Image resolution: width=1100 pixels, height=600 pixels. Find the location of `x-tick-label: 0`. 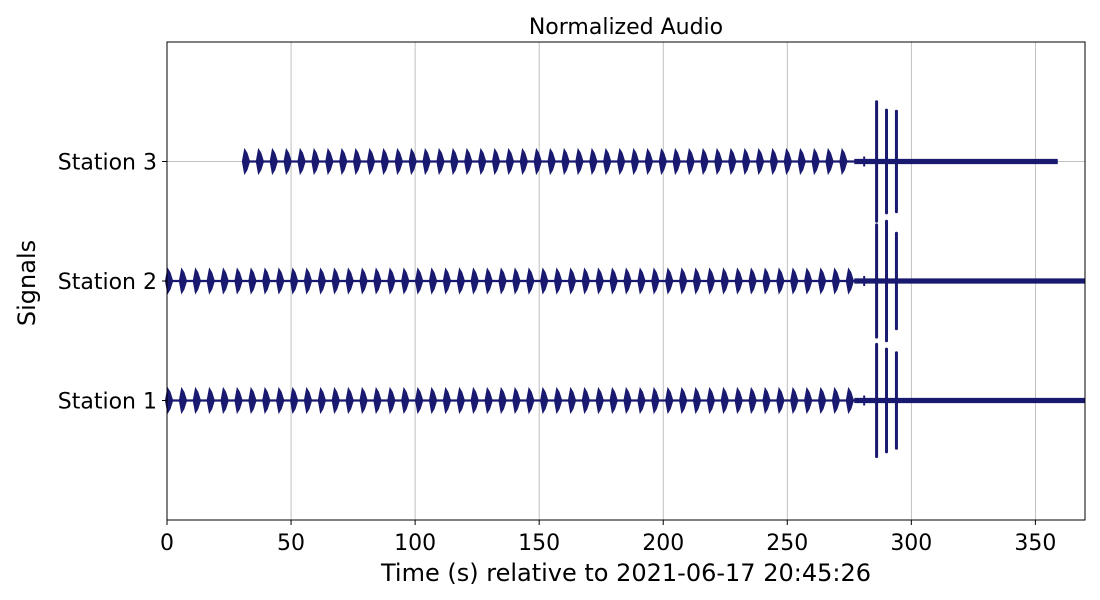

x-tick-label: 0 is located at coordinates (167, 543).